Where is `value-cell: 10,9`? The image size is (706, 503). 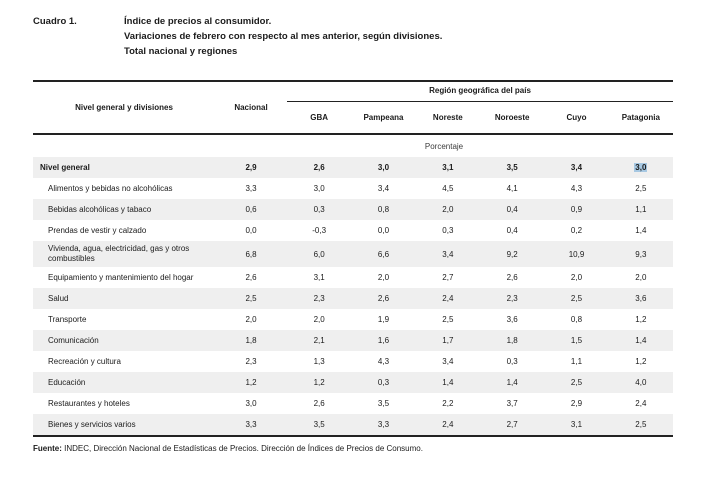 value-cell: 10,9 is located at coordinates (576, 254).